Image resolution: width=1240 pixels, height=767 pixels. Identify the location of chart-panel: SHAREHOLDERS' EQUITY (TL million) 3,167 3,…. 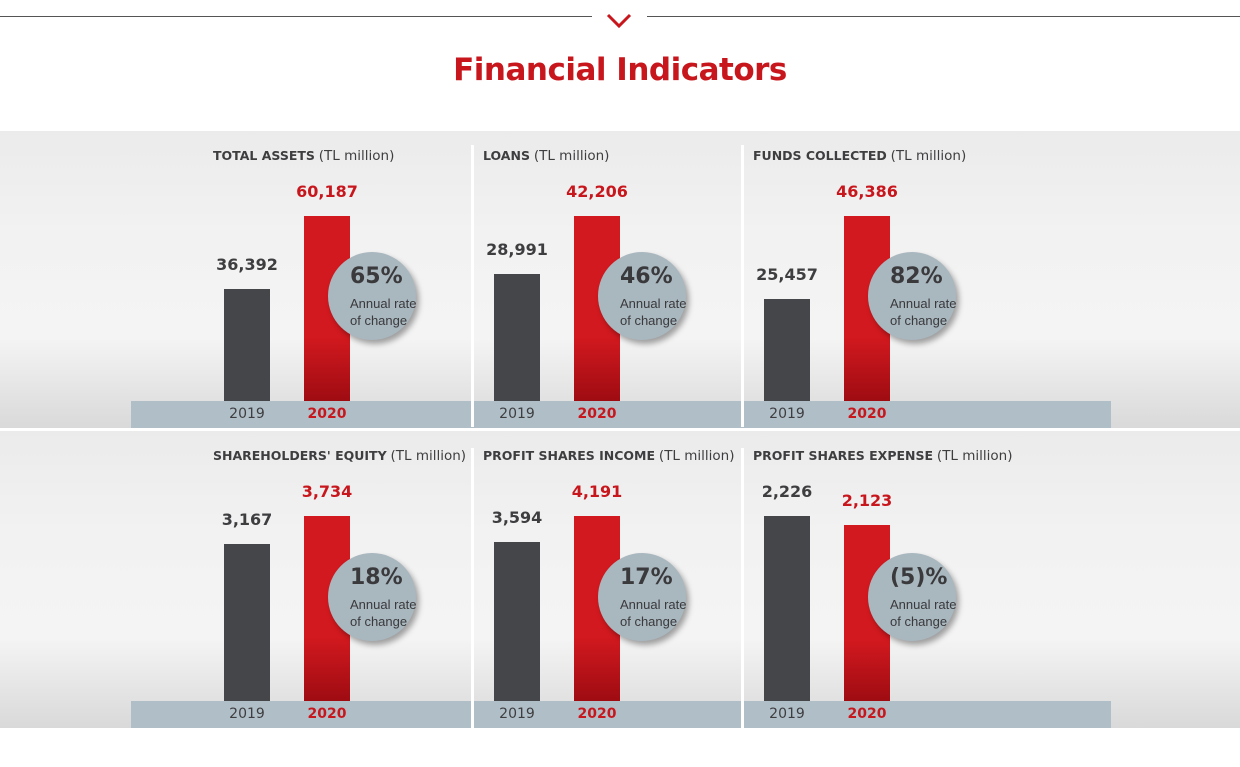
(301, 579).